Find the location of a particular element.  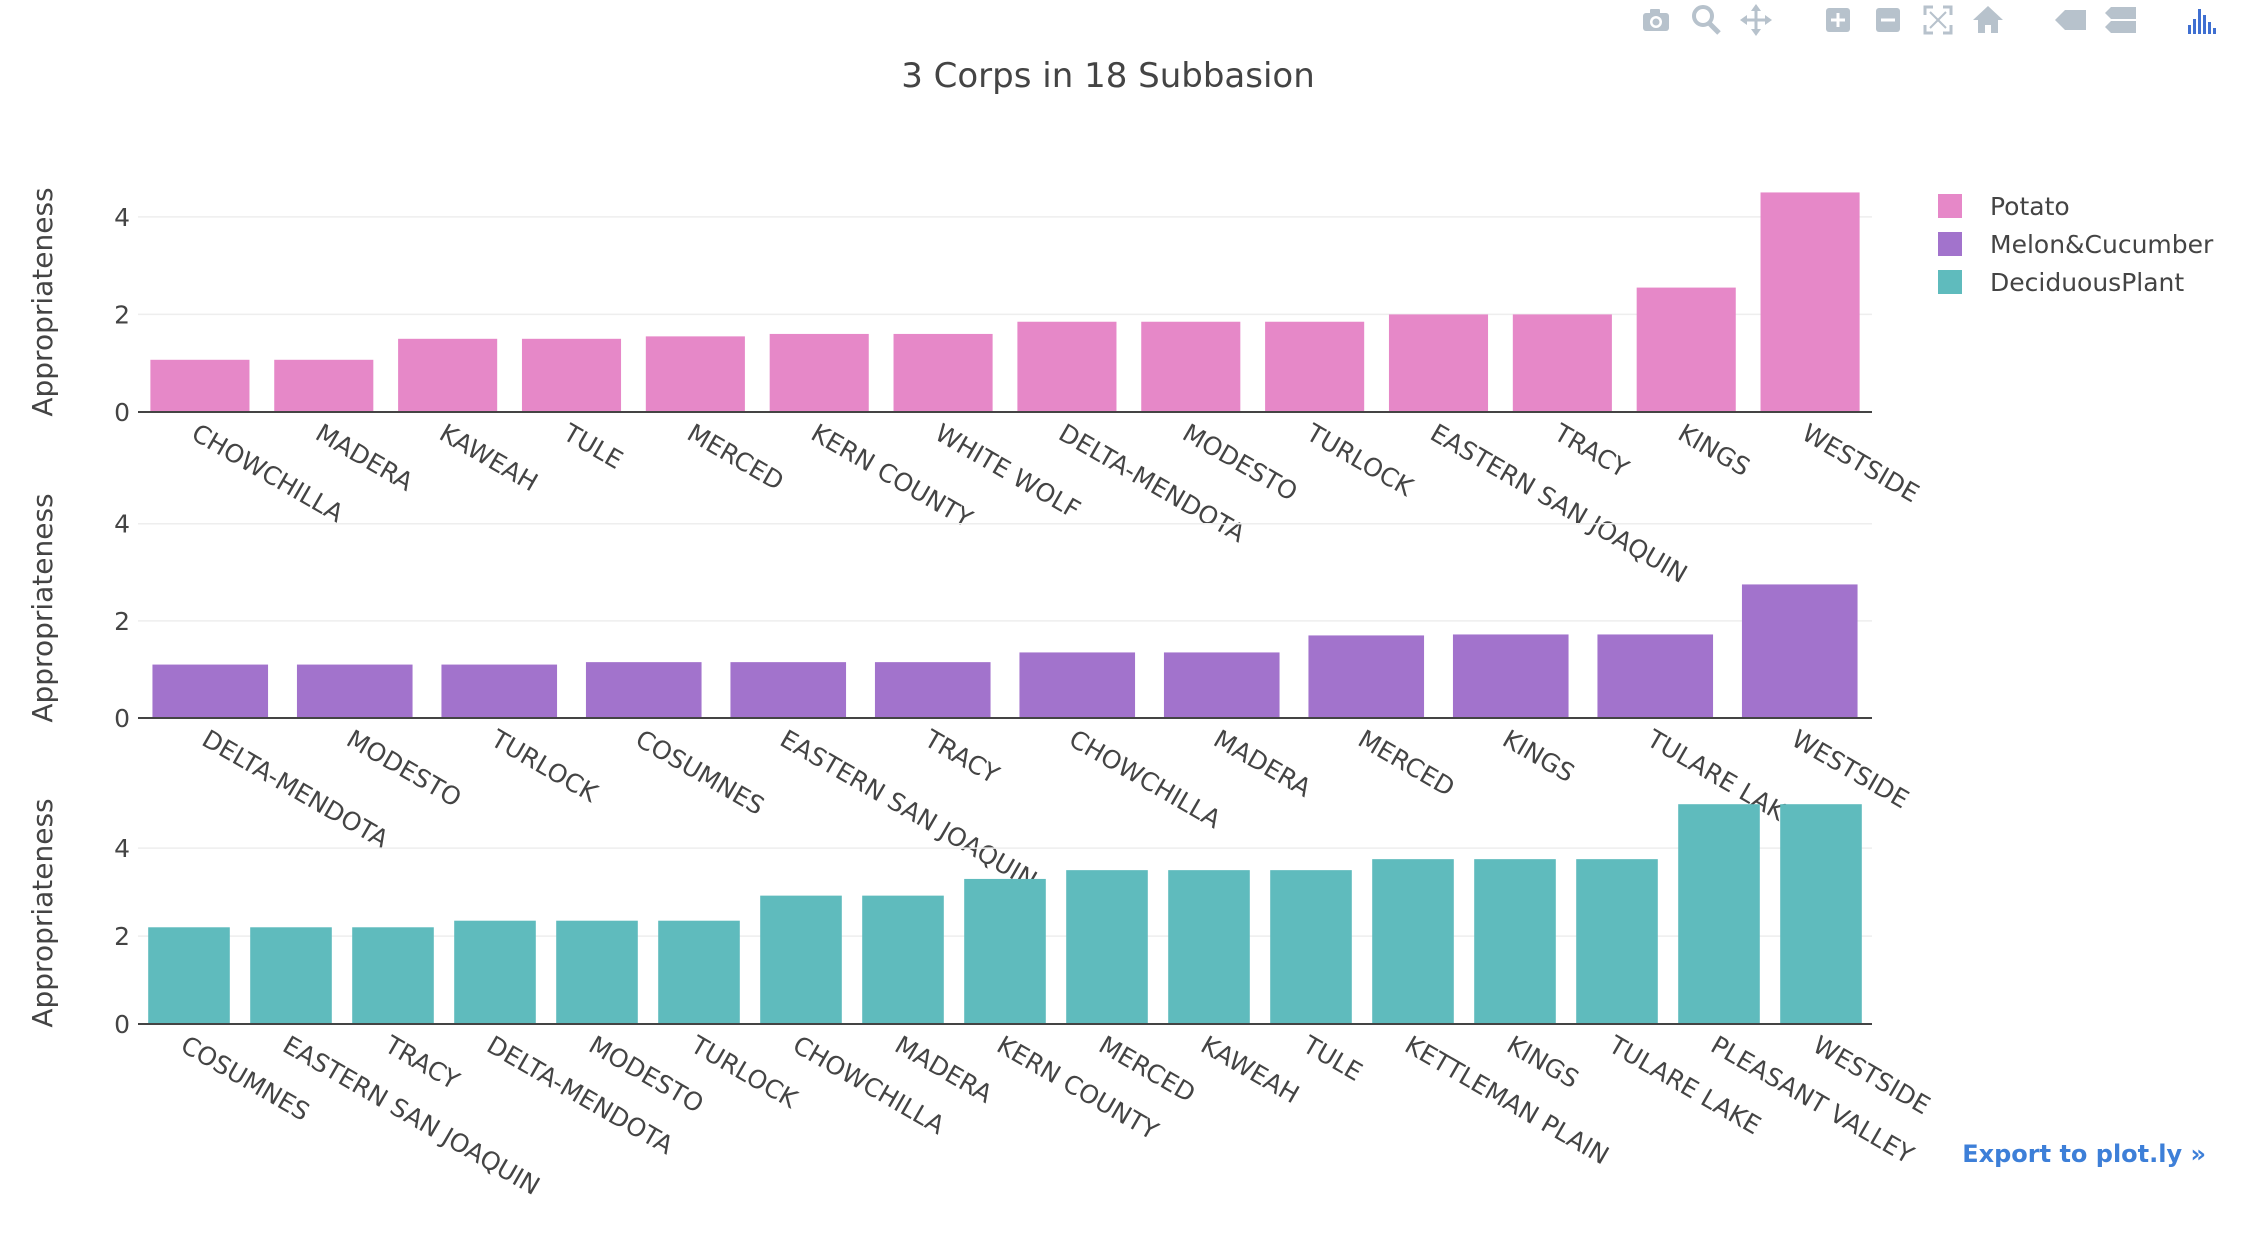

legend-label: Potato is located at coordinates (2030, 206).